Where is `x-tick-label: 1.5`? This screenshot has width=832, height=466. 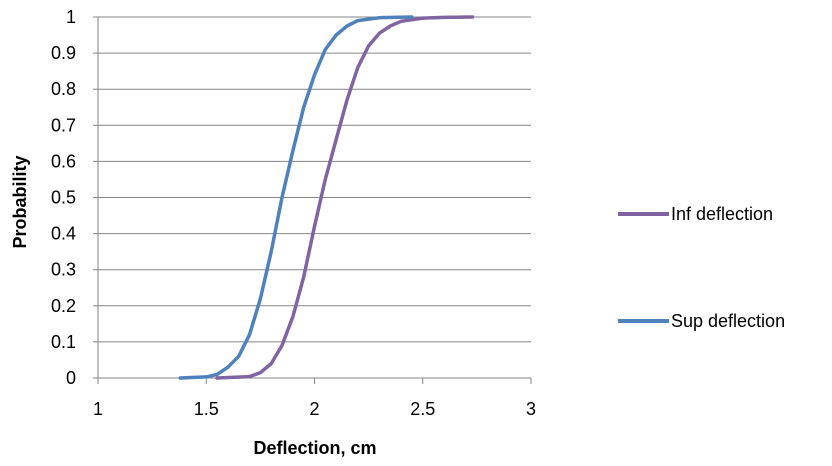 x-tick-label: 1.5 is located at coordinates (206, 409).